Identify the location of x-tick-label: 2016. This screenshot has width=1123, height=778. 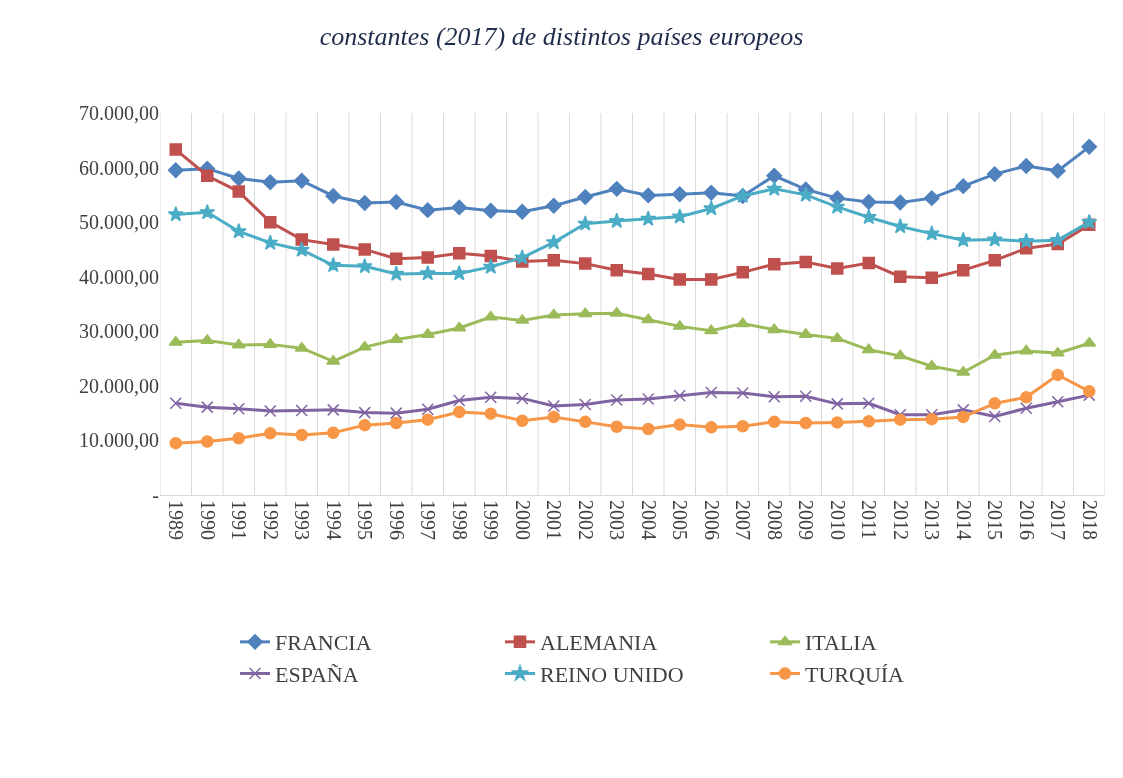
(1026, 520).